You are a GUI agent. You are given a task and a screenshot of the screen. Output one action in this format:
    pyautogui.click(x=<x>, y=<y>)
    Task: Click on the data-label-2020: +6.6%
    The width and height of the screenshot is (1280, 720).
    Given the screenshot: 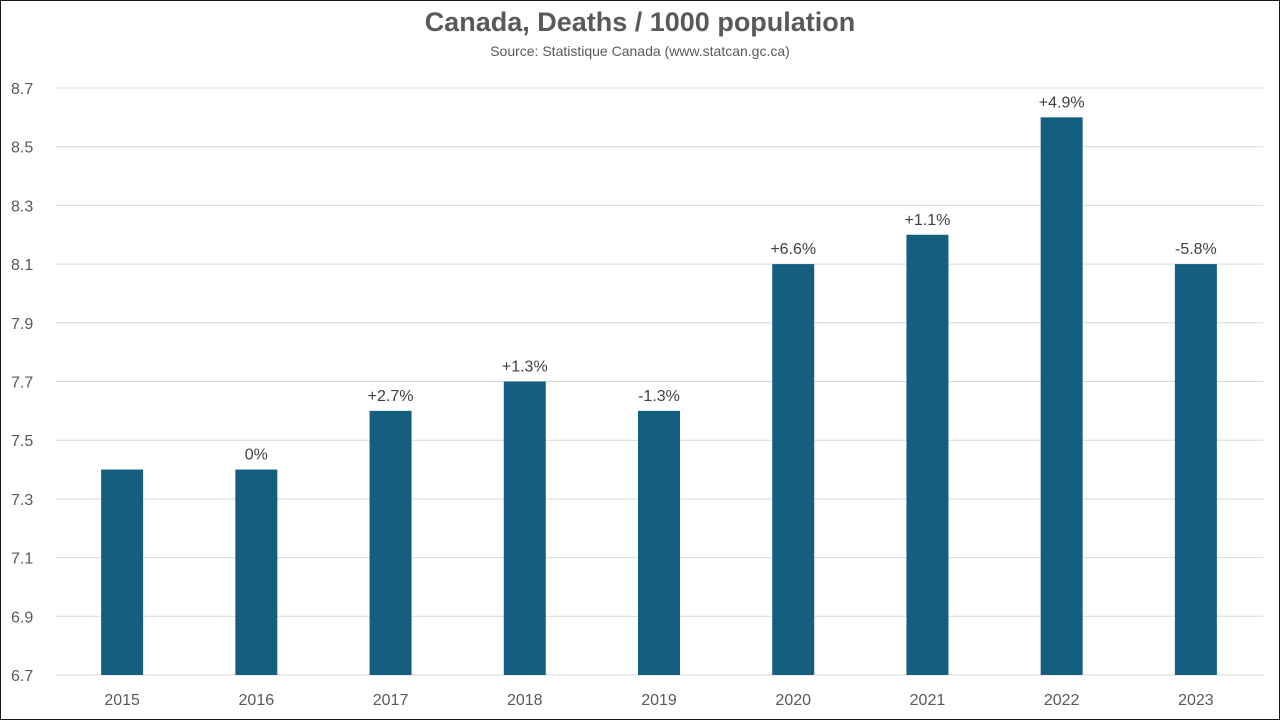 What is the action you would take?
    pyautogui.click(x=793, y=249)
    